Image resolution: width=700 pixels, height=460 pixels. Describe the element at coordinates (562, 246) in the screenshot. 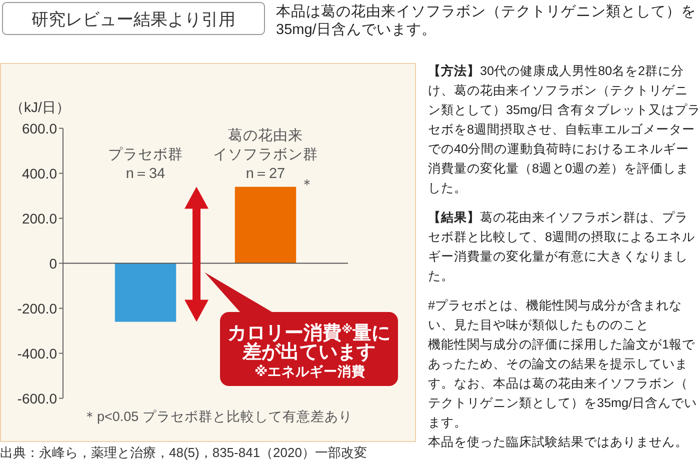

I see `text: 【結果】葛の花由来イソフラボン群は、プラセボ群と比較して、8週間の摂取によるエネルギー消費量の変化量が有意に大きくなりました。` at that location.